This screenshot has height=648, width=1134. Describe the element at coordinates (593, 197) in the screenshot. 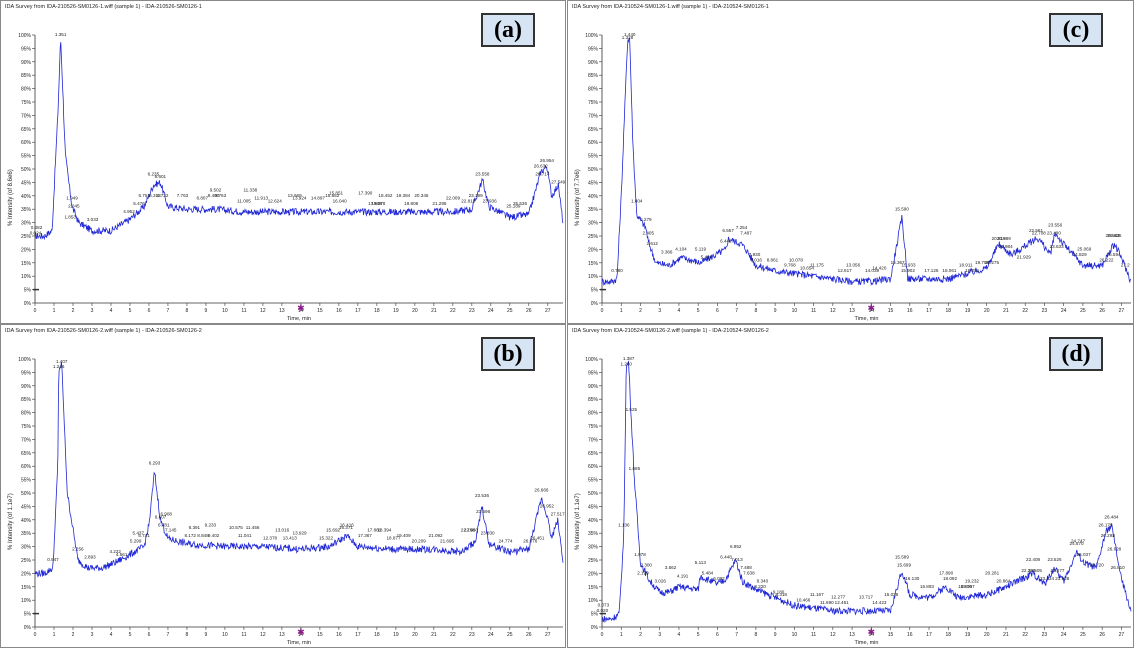

I see `y-tick-label: 40%` at that location.